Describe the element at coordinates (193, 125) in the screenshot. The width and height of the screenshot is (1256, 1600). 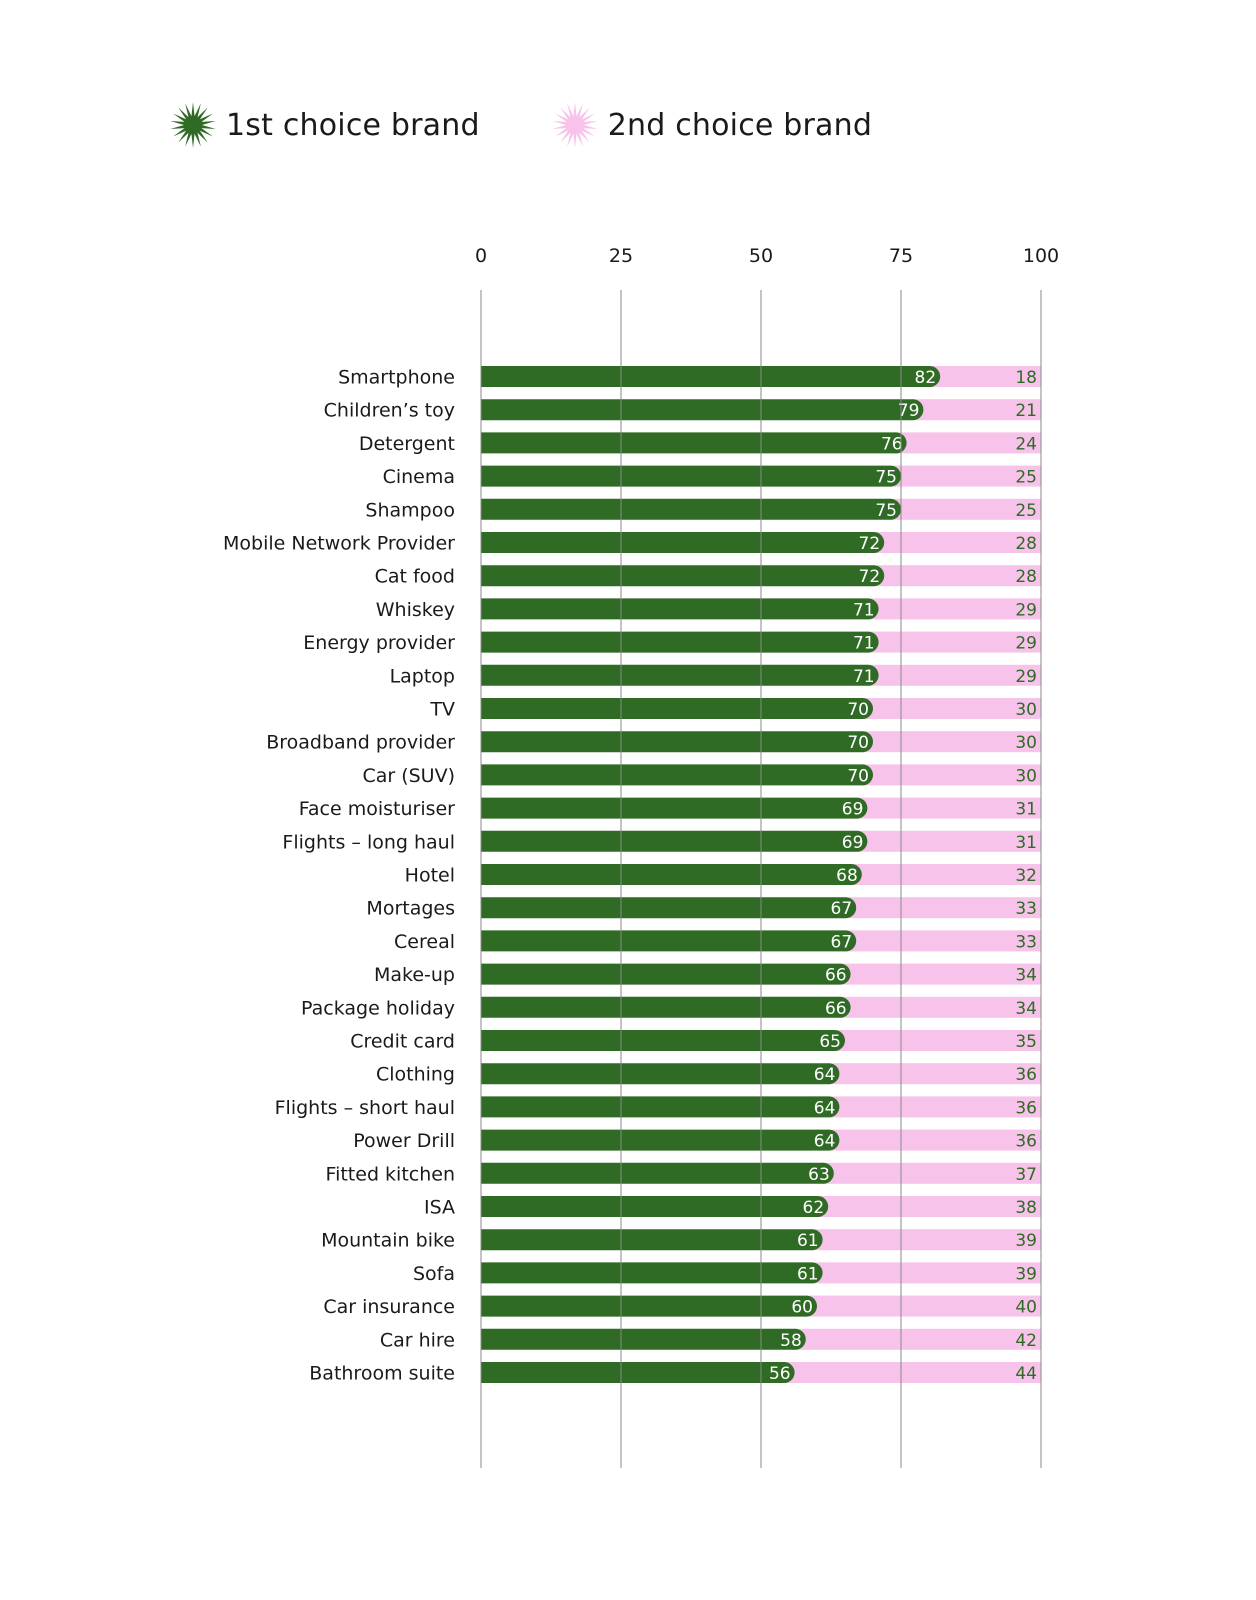
I see `green-starburst-icon` at that location.